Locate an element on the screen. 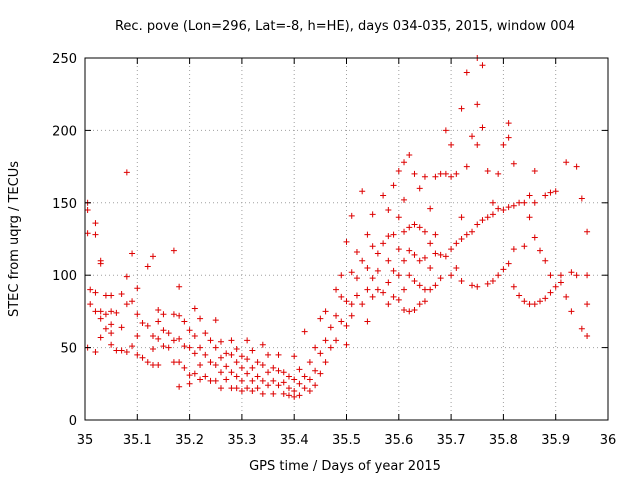 The height and width of the screenshot is (480, 640). y-tick-label: 250 is located at coordinates (64, 59).